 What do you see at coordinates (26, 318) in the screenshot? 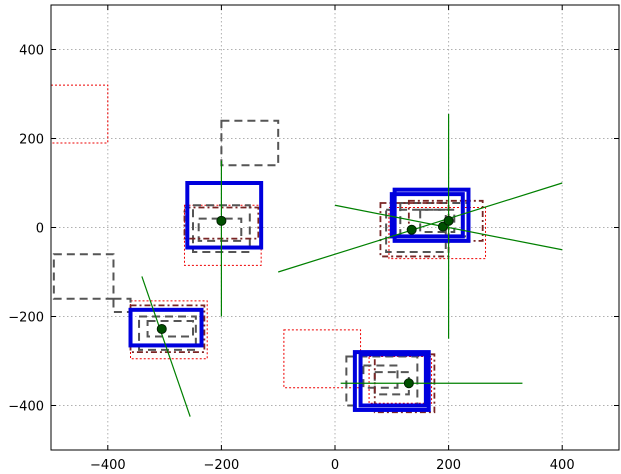
I see `y-tick-label: −200` at bounding box center [26, 318].